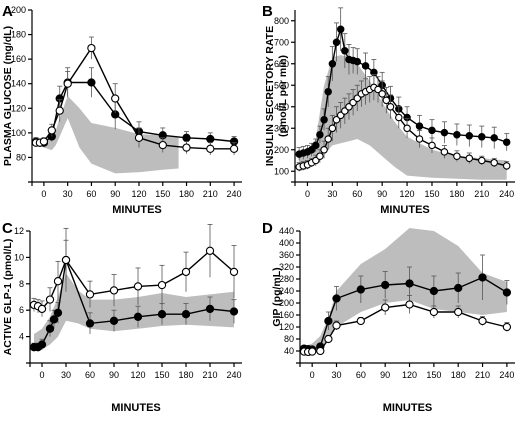 The width and height of the screenshot is (520, 423). Describe the element at coordinates (19, 257) in the screenshot. I see `panel-c-y-tick-label: 10` at that location.